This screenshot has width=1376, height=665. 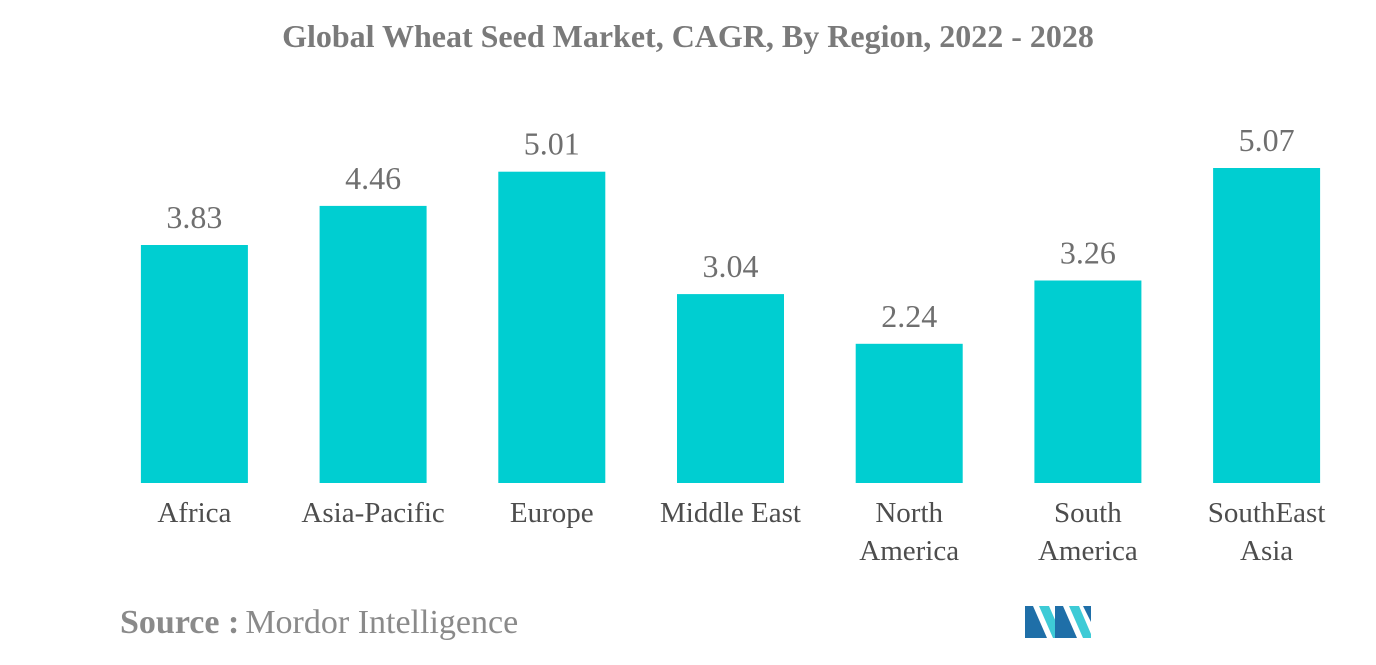 I want to click on bar-value-label-3: 3.04, so click(x=731, y=266).